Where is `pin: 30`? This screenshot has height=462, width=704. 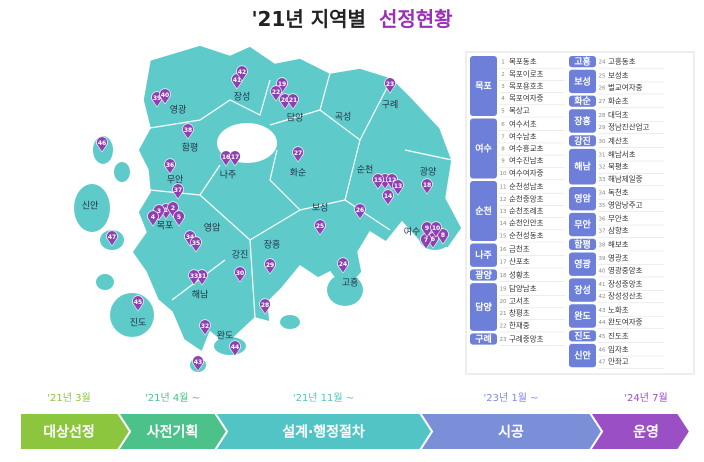 pin: 30 is located at coordinates (240, 274).